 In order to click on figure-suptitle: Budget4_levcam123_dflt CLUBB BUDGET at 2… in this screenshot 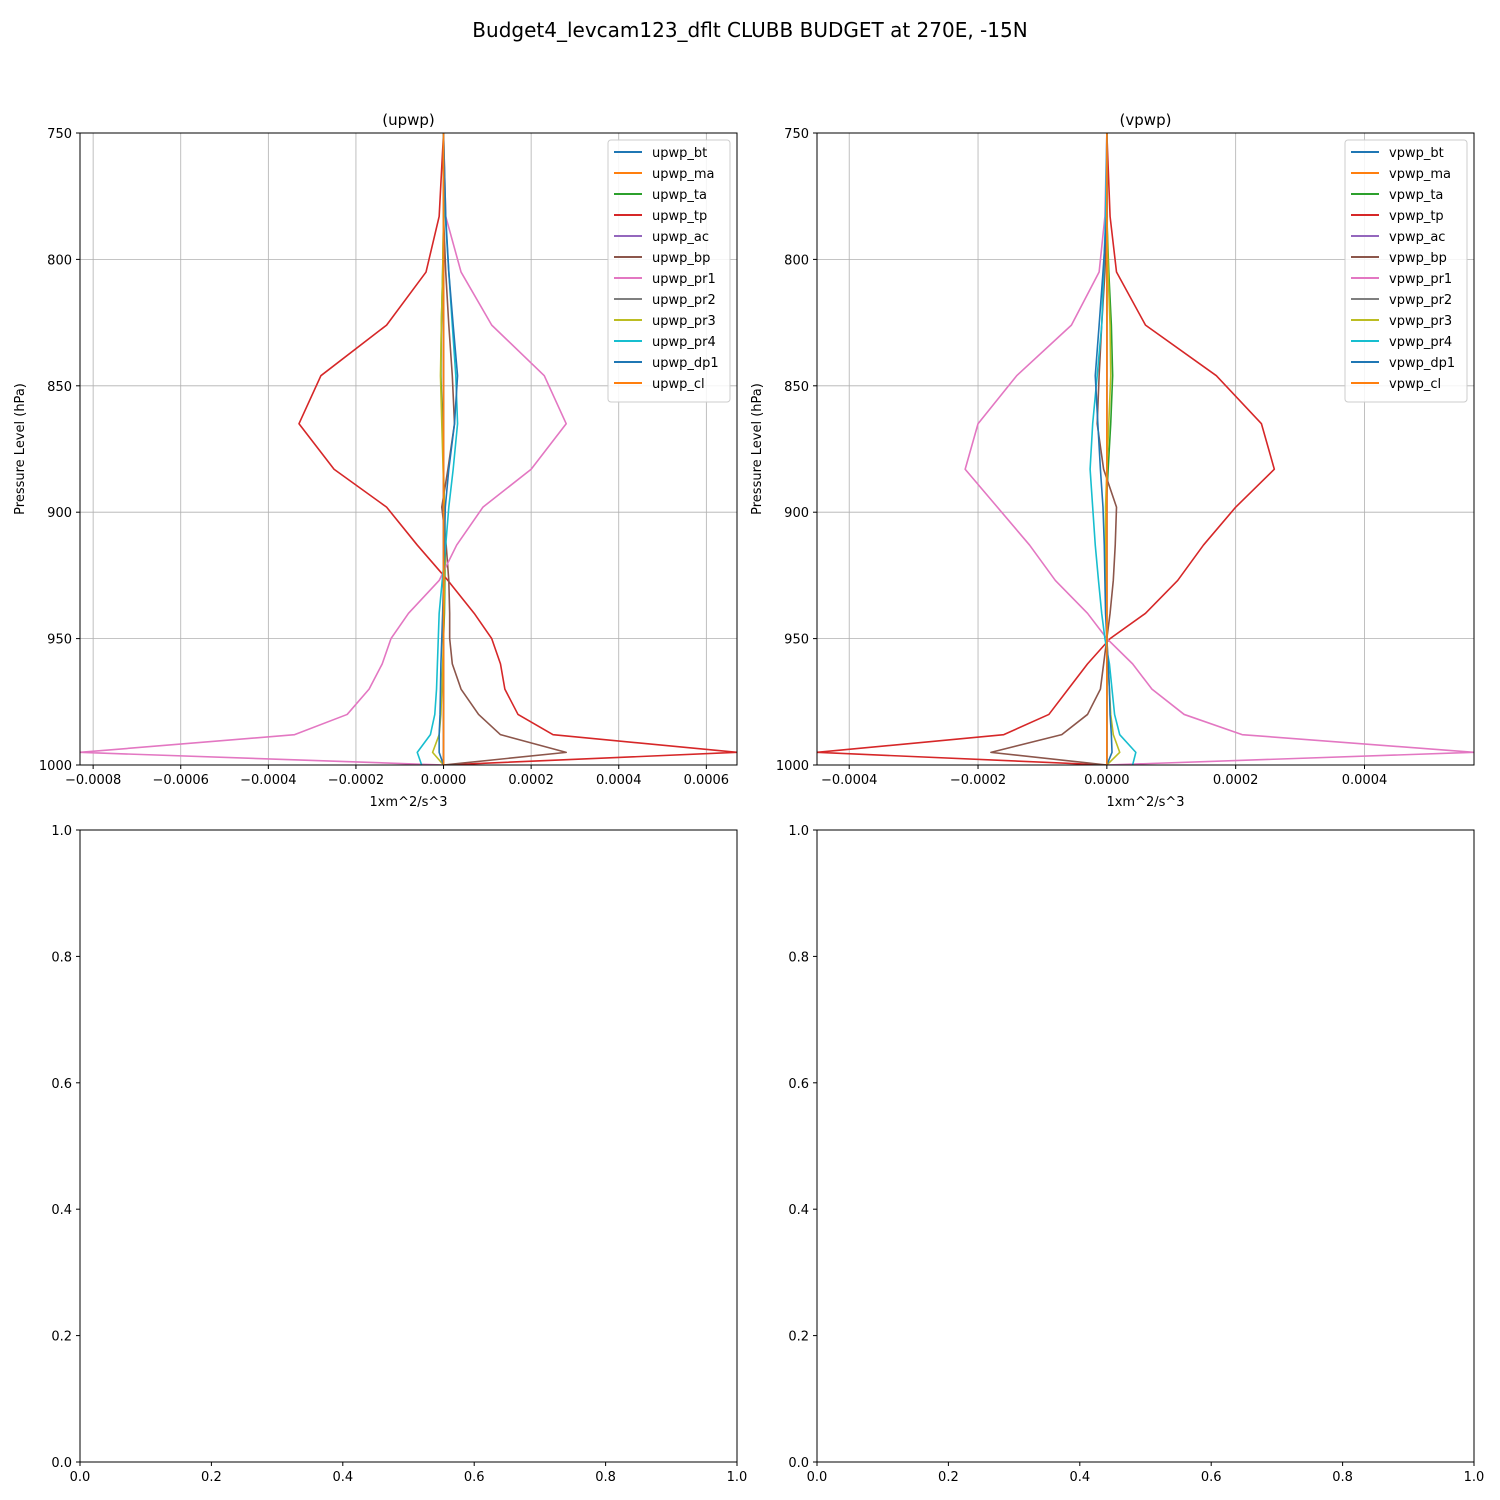, I will do `click(749, 30)`.